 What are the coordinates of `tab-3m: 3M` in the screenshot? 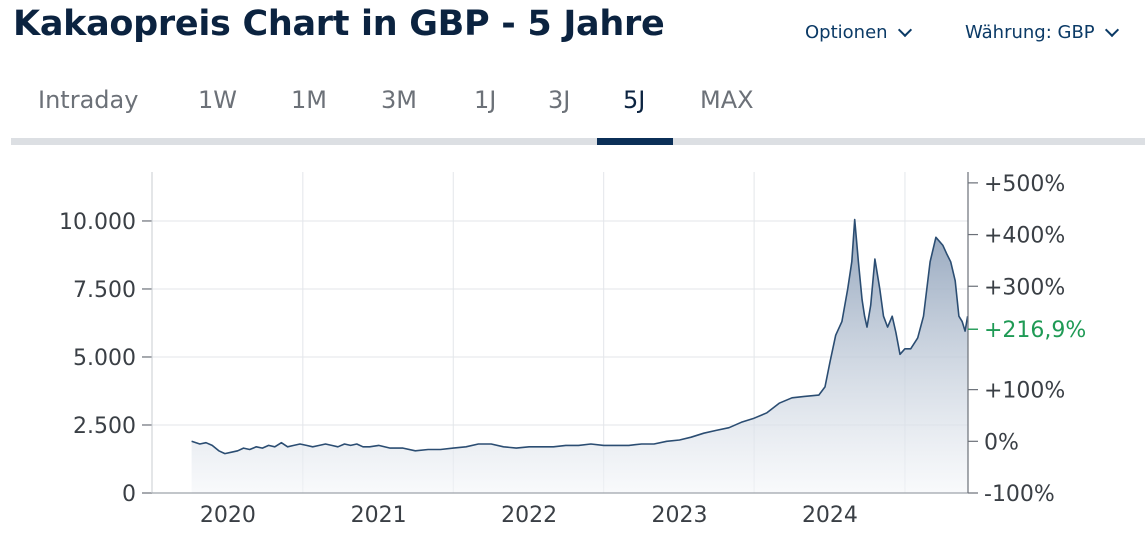 It's located at (399, 100).